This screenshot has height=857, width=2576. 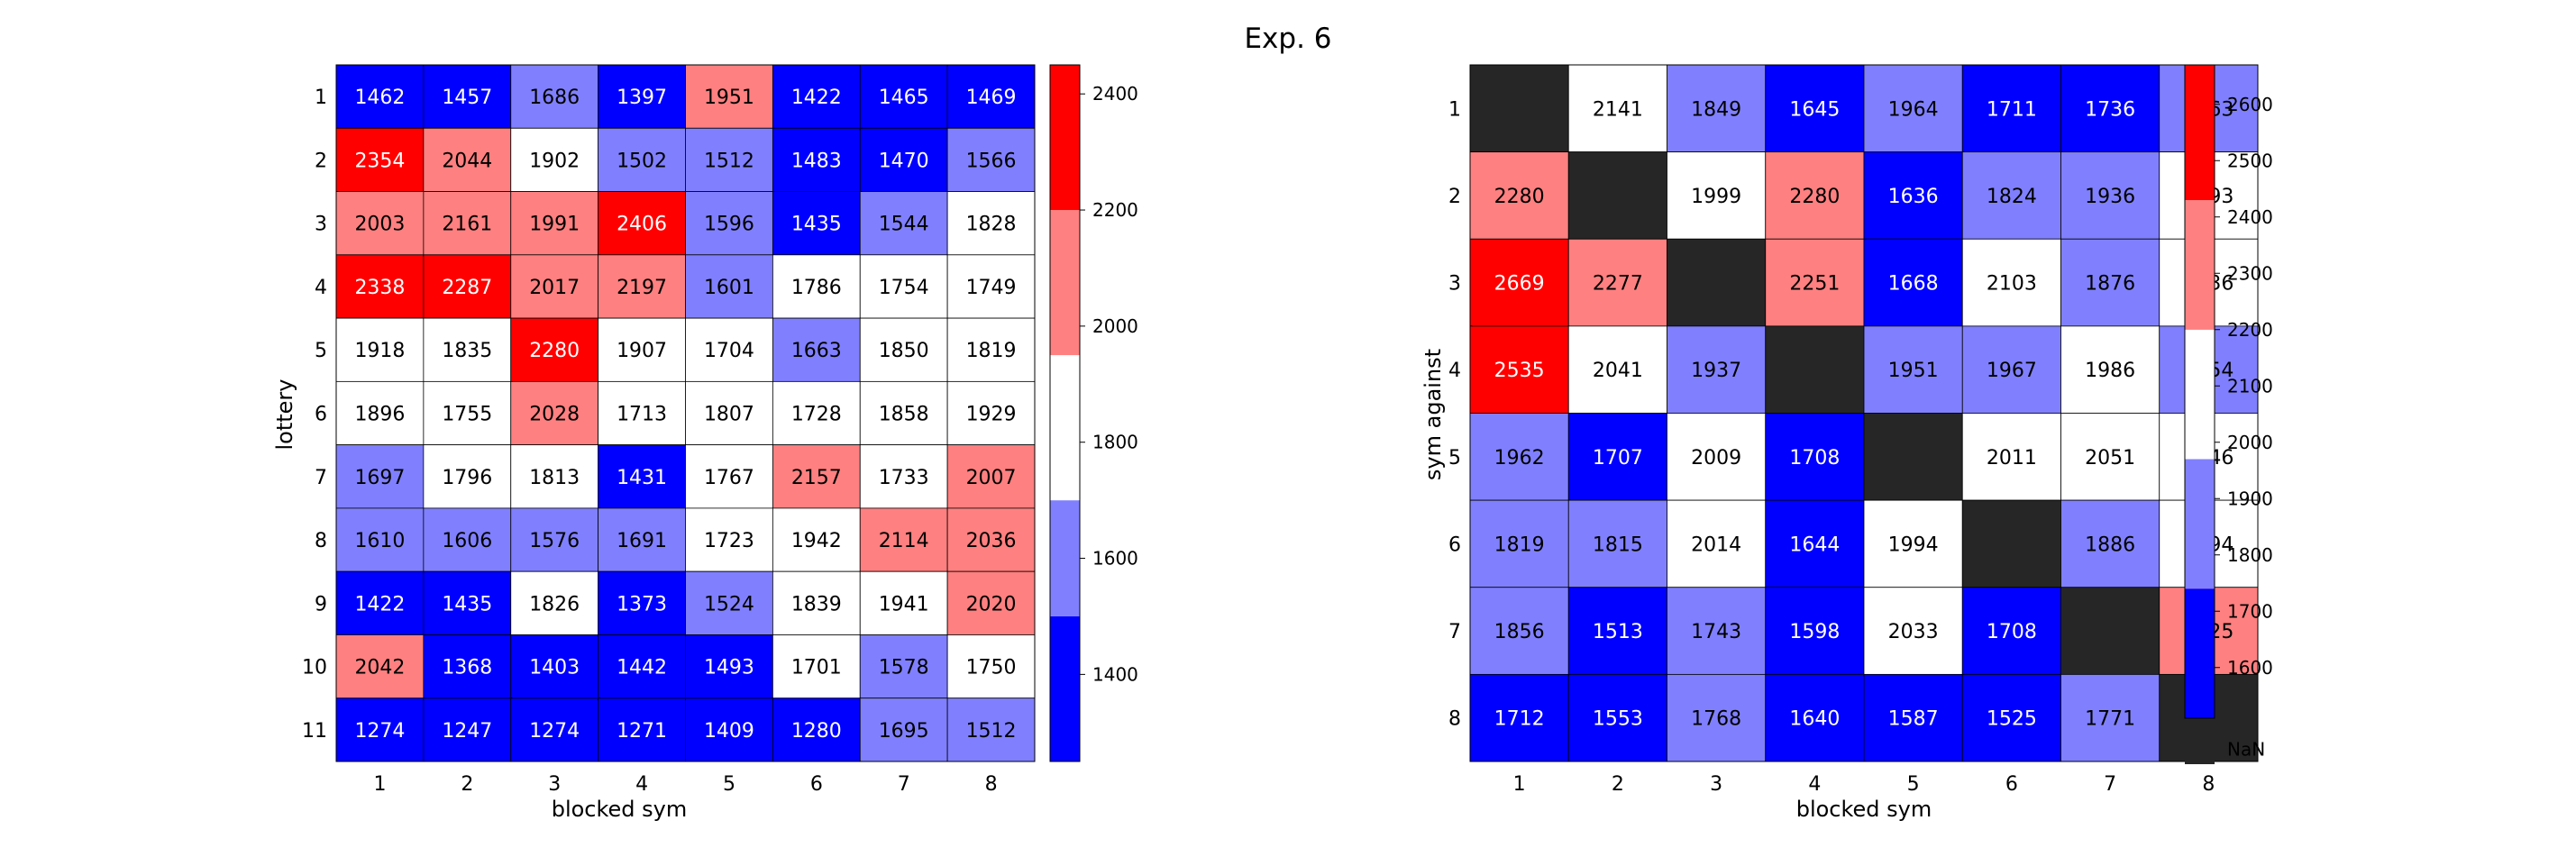 What do you see at coordinates (467, 415) in the screenshot?
I see `cell-value-label: 1755` at bounding box center [467, 415].